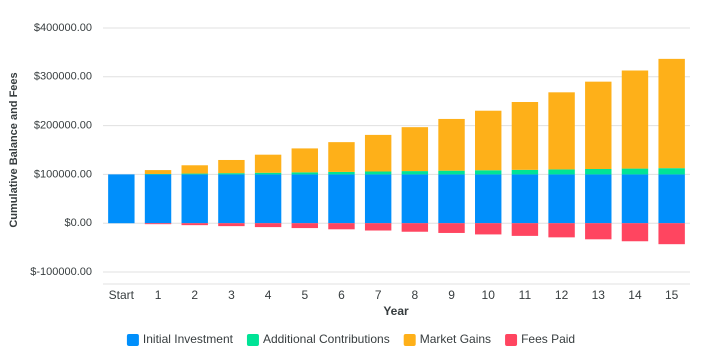  What do you see at coordinates (158, 295) in the screenshot?
I see `x-tick-label: 1` at bounding box center [158, 295].